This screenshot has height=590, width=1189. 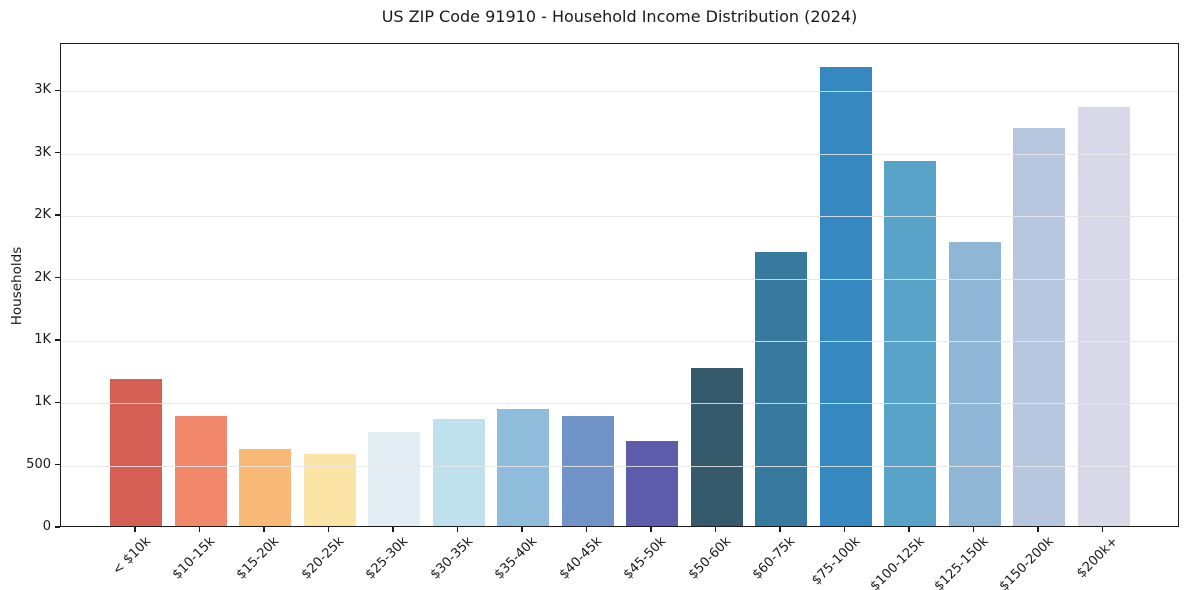 What do you see at coordinates (1098, 558) in the screenshot?
I see `x-tick-label: $200k+` at bounding box center [1098, 558].